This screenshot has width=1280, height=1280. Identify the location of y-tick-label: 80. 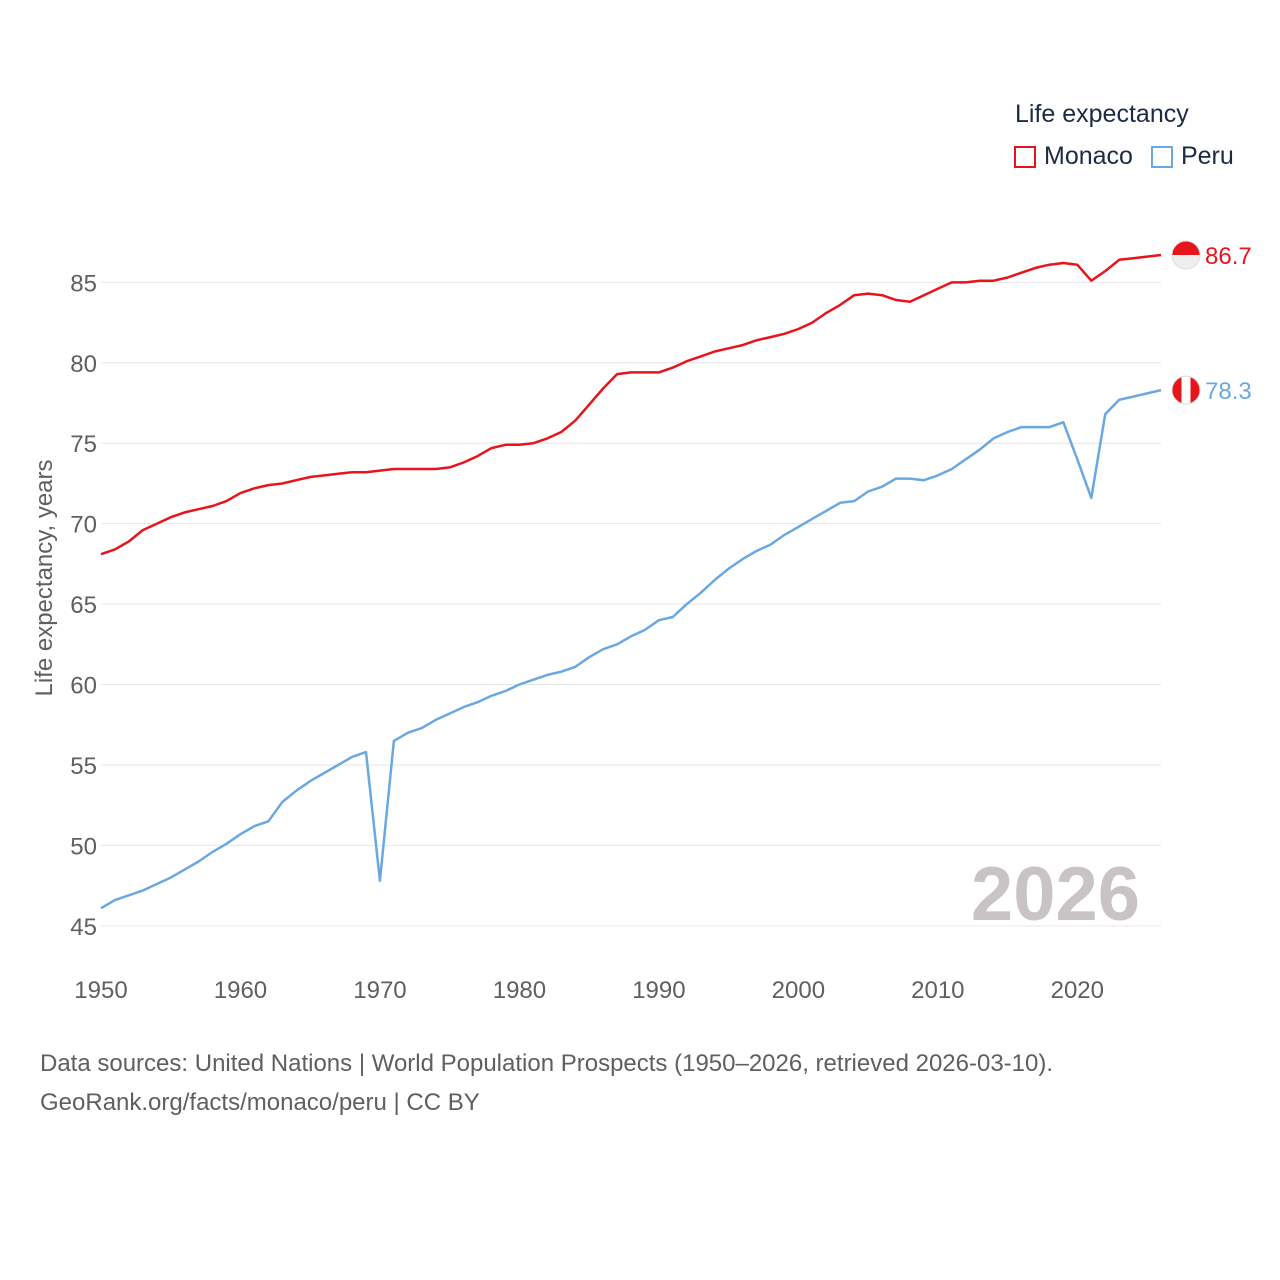
(83, 364).